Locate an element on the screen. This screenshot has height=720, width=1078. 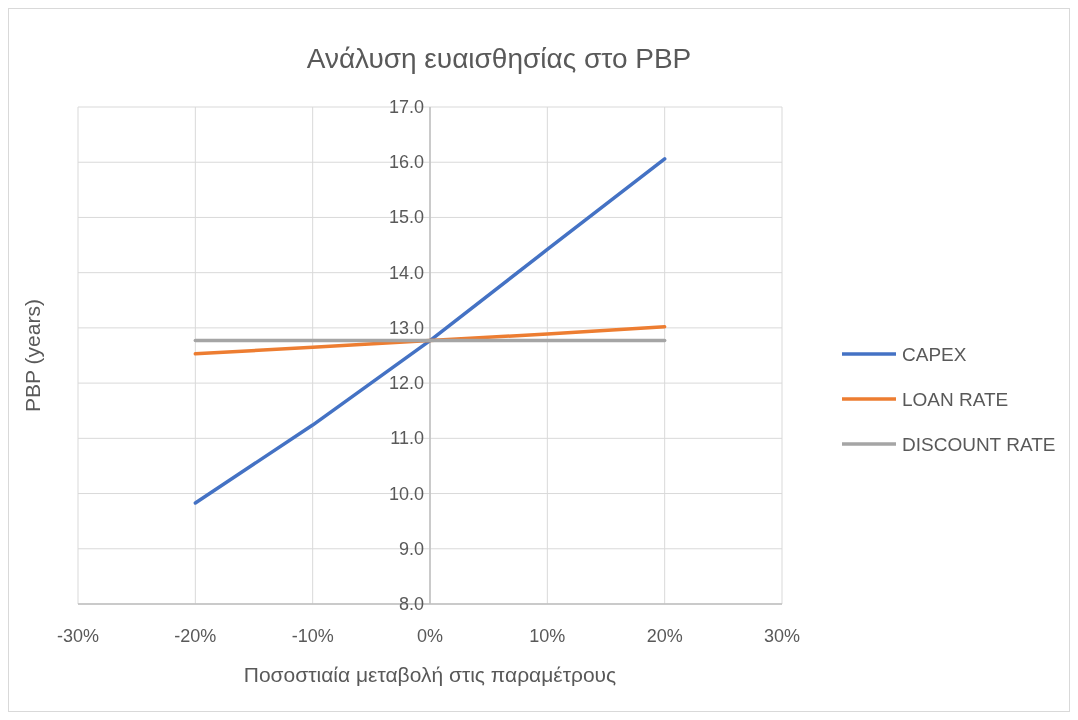
y-tick-label: 14.0 is located at coordinates (406, 272).